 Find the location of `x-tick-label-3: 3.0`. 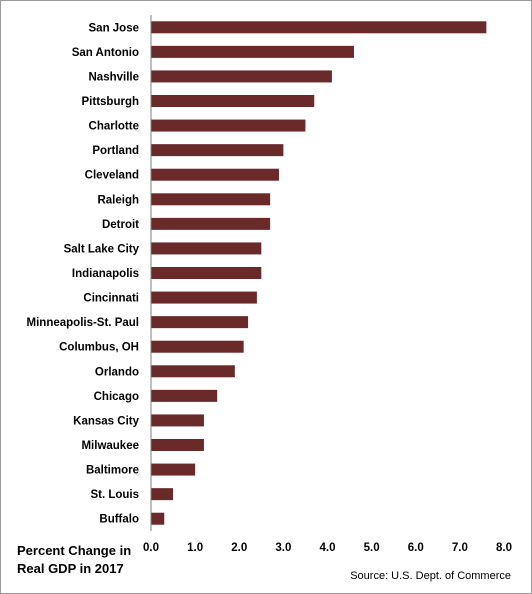

x-tick-label-3: 3.0 is located at coordinates (283, 548).